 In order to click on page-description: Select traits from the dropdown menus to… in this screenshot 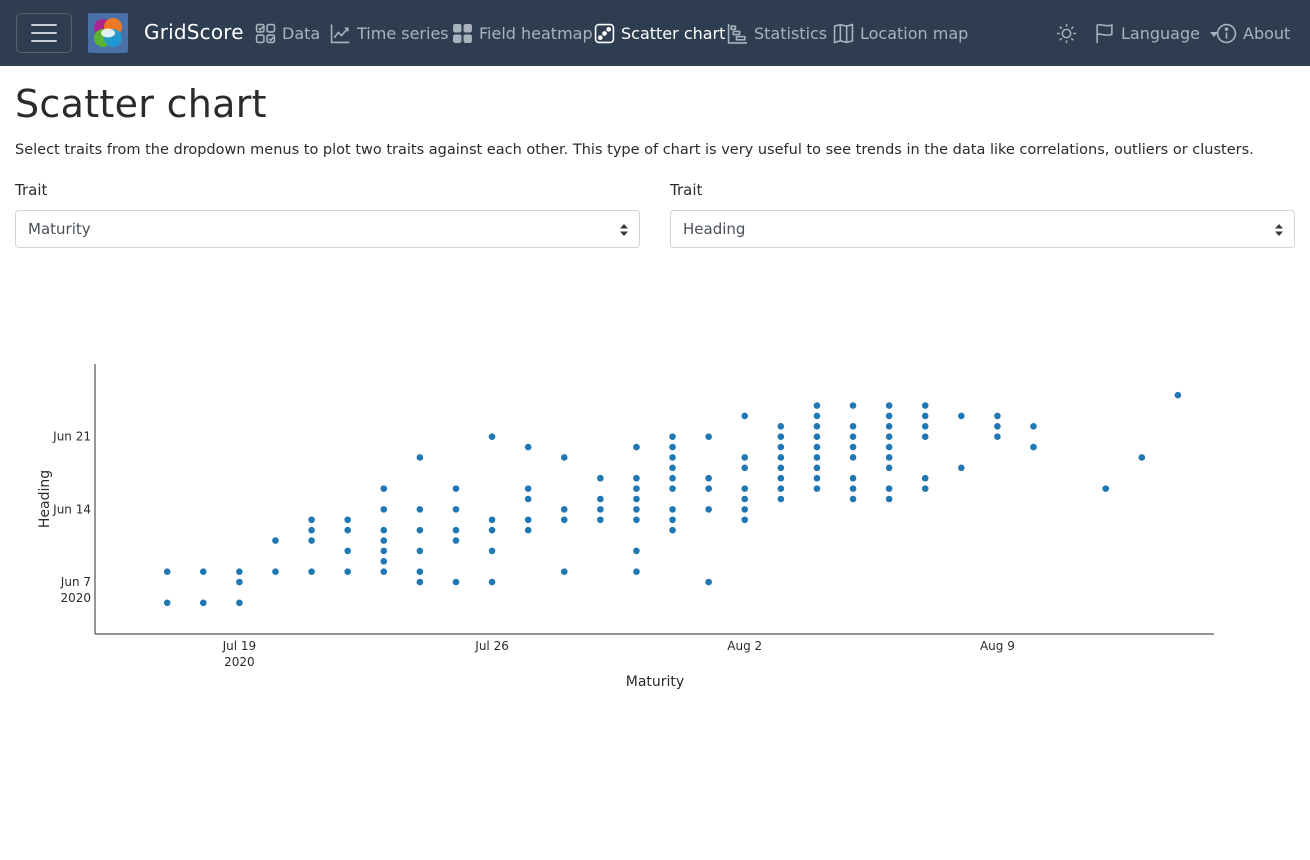, I will do `click(634, 150)`.